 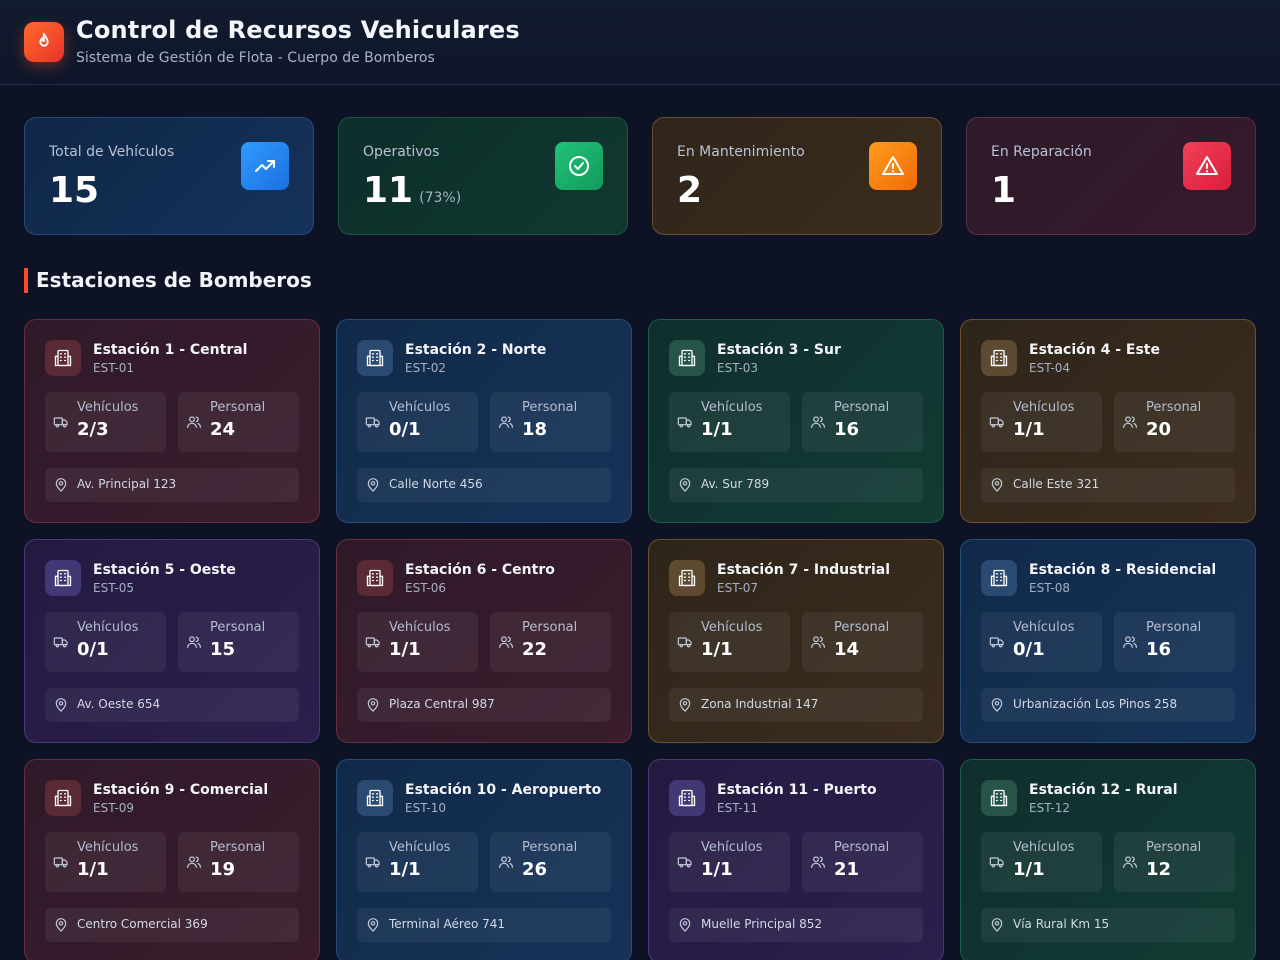 I want to click on station-address: Vía Rural Km 15, so click(x=1108, y=925).